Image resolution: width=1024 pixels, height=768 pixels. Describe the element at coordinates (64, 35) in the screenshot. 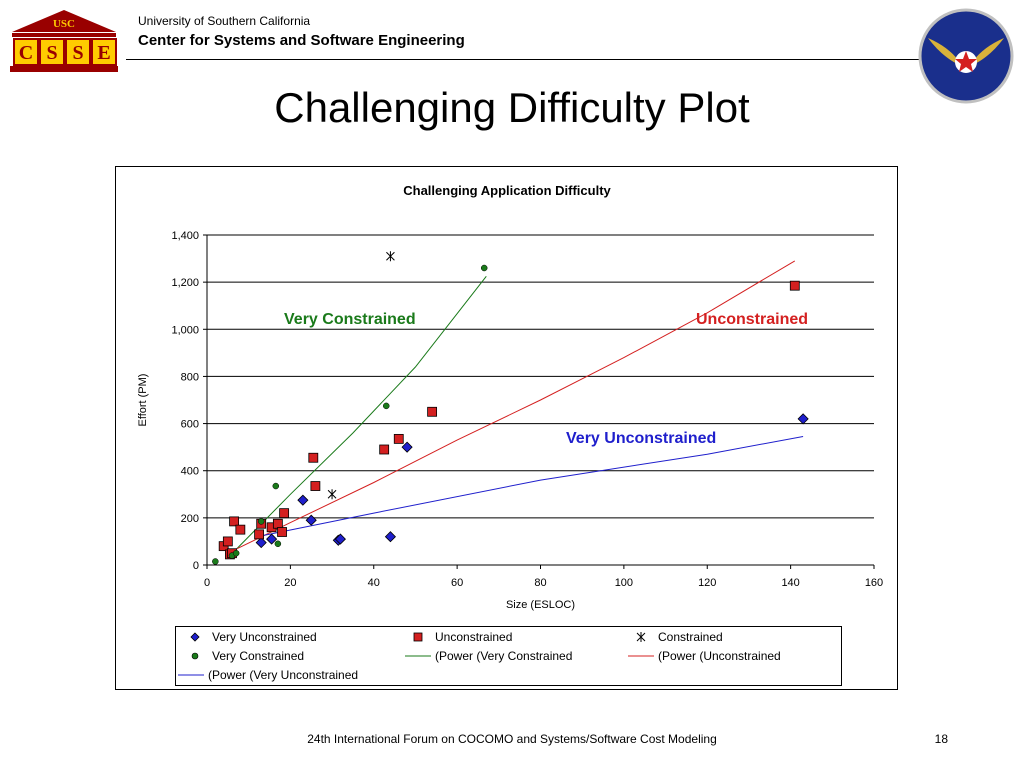

I see `logo-beam` at that location.